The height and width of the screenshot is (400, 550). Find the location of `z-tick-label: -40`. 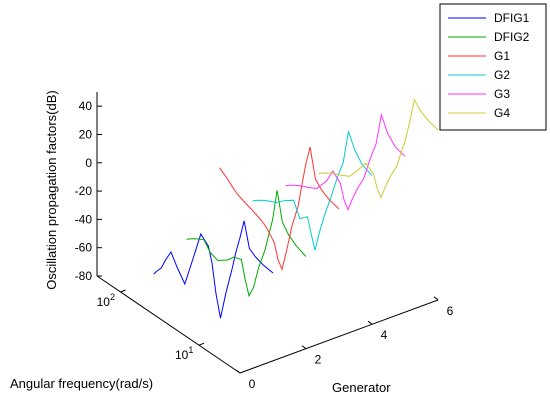

z-tick-label: -40 is located at coordinates (84, 219).